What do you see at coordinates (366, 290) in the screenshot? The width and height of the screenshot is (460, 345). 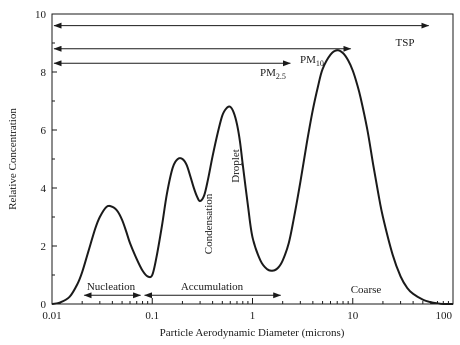 I see `coarse-label: Coarse` at bounding box center [366, 290].